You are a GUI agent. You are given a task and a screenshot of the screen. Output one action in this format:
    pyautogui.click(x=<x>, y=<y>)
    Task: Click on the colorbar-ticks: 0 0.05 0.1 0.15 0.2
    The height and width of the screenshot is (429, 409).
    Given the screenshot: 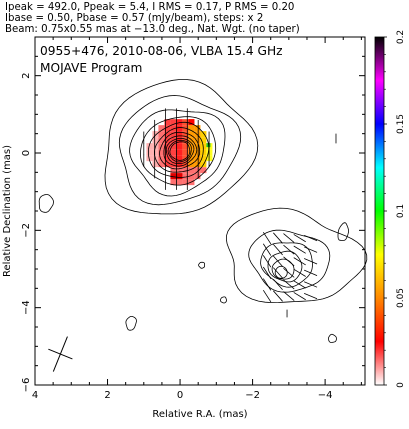 What is the action you would take?
    pyautogui.click(x=395, y=209)
    